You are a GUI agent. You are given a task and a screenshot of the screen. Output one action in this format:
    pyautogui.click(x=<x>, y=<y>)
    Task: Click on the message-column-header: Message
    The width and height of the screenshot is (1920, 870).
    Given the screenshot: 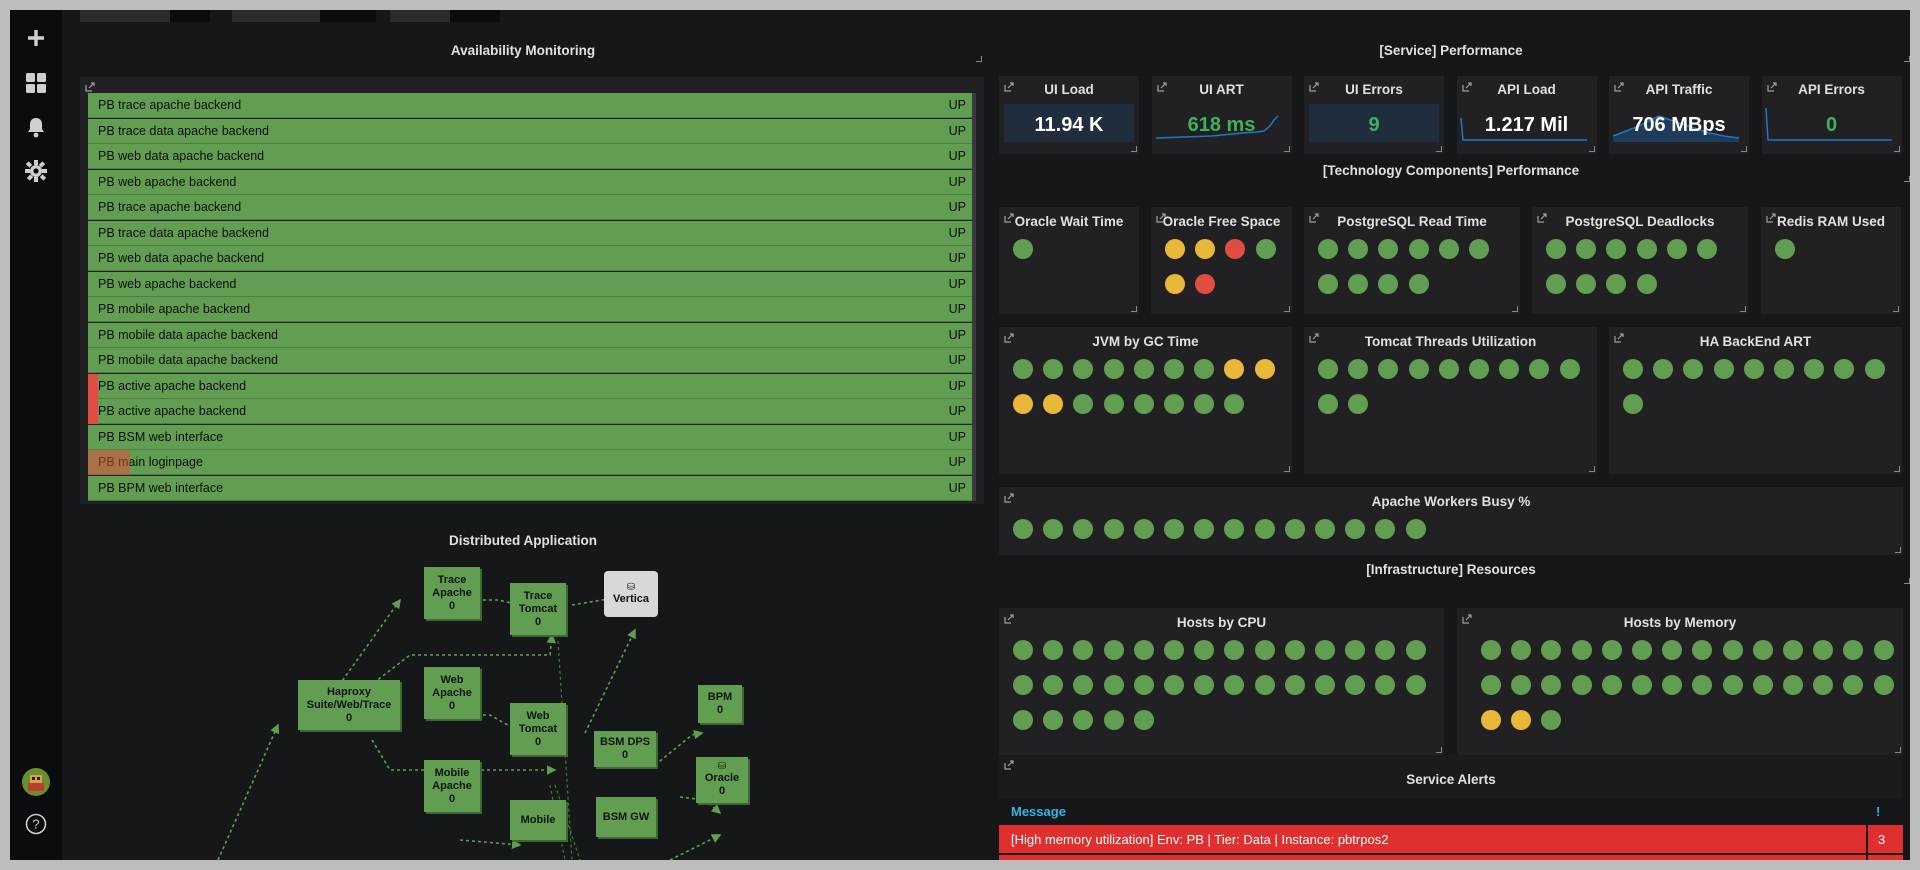 What is the action you would take?
    pyautogui.click(x=1038, y=811)
    